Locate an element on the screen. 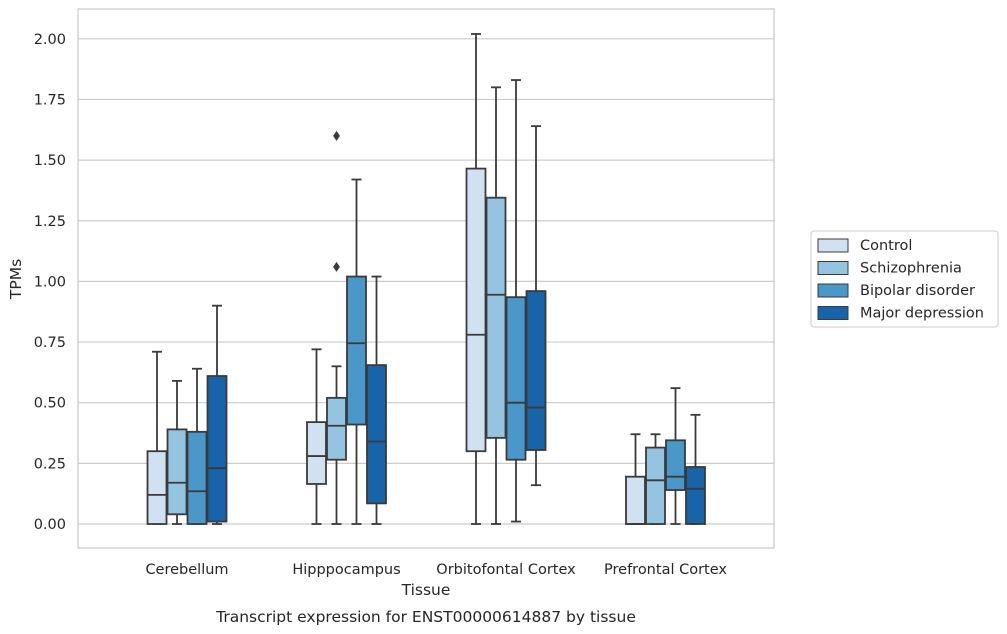 This screenshot has height=634, width=1007. legend-label: Schizophrenia is located at coordinates (911, 269).